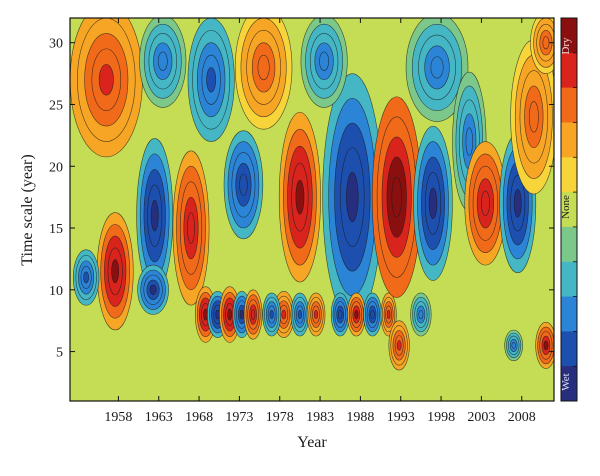  What do you see at coordinates (159, 417) in the screenshot?
I see `x-tick-label: 1963` at bounding box center [159, 417].